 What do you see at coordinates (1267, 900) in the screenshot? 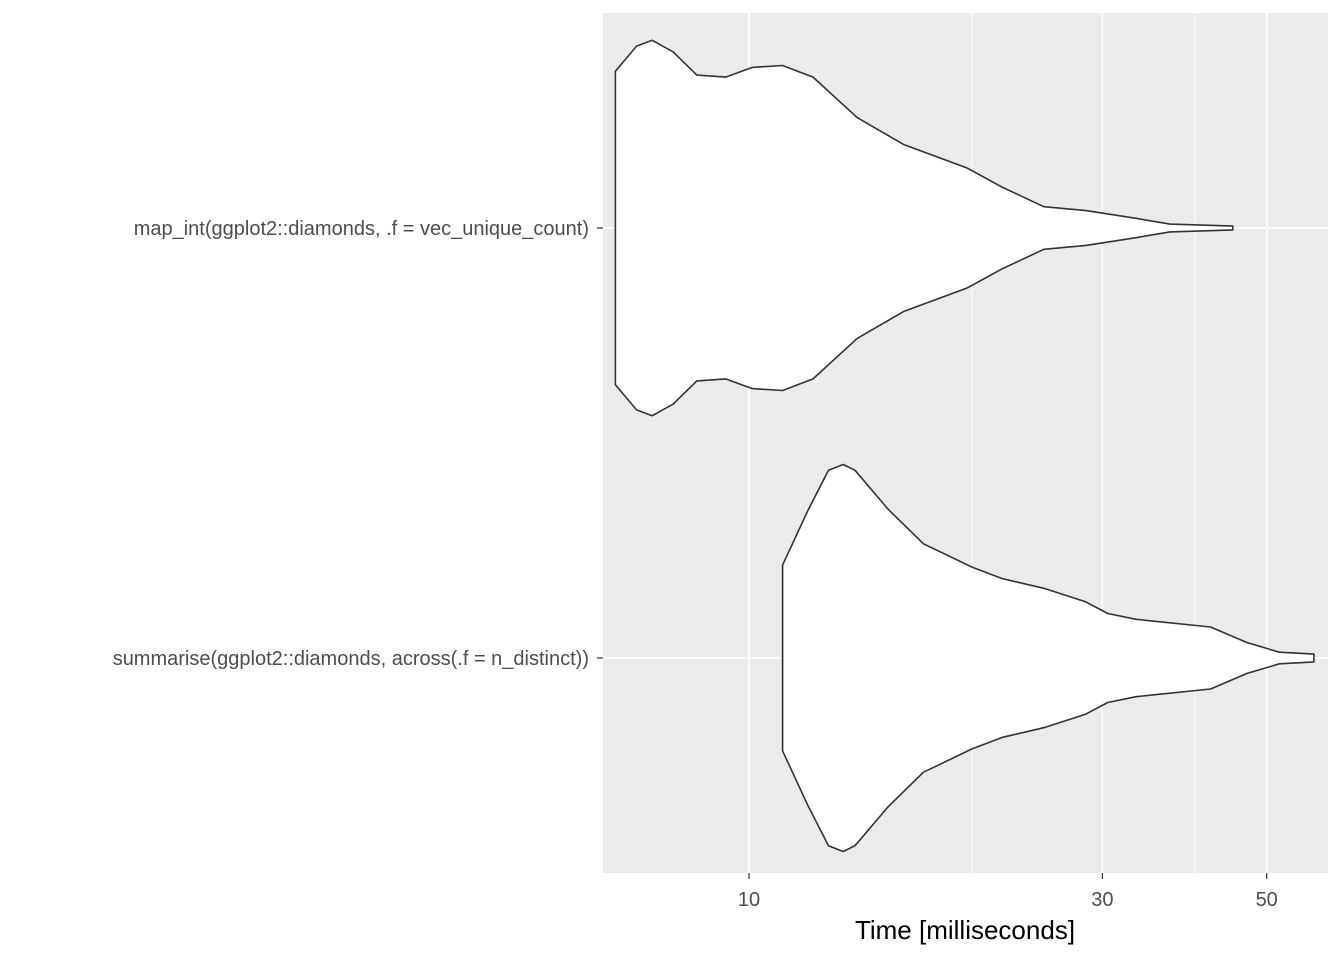
I see `x-tick-label: 50` at bounding box center [1267, 900].